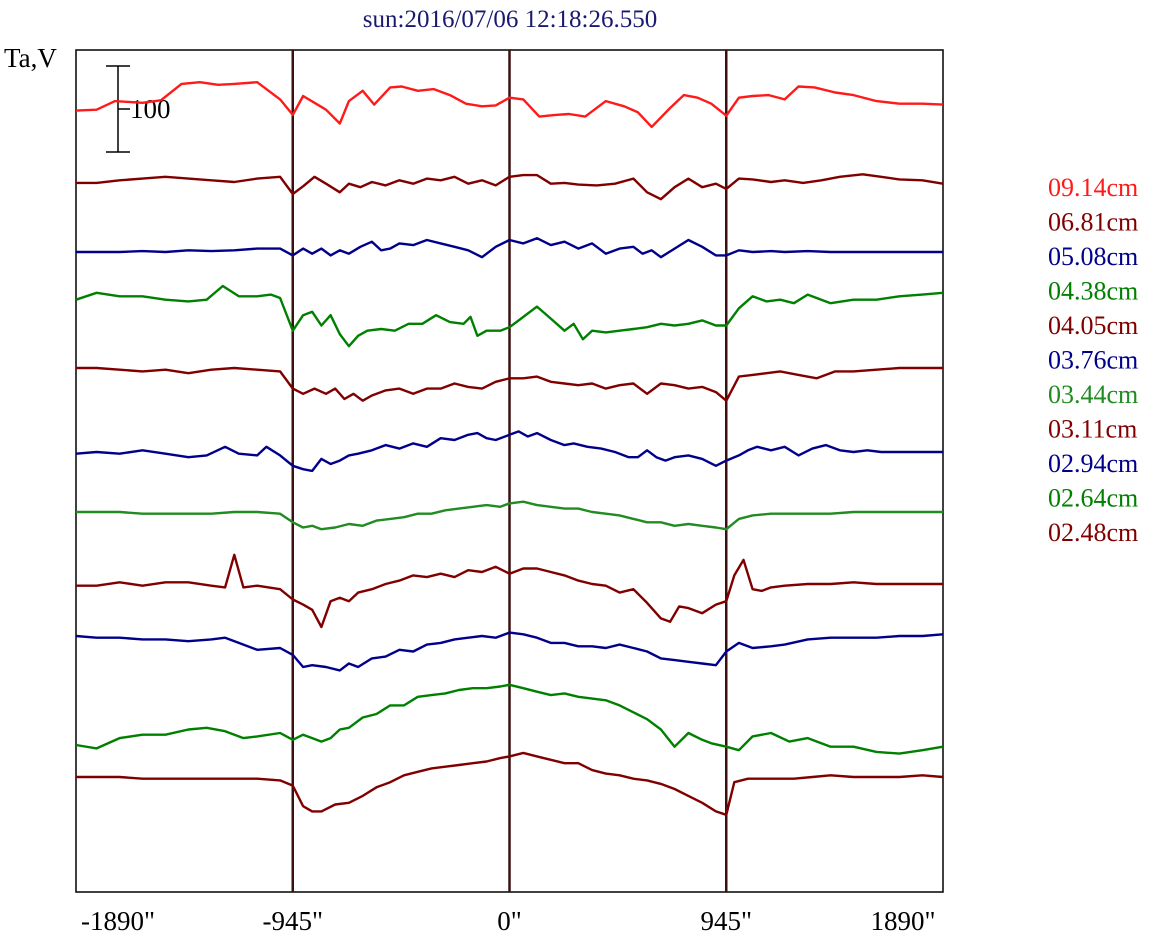 This screenshot has width=1155, height=941. I want to click on legend-entry: 02.48cm, so click(1093, 532).